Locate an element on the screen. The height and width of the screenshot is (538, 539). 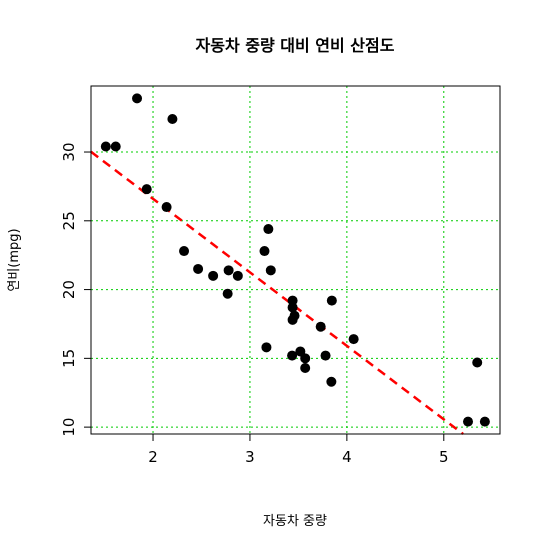
y-axis: 10 15 20 25 30 is located at coordinates (75, 289).